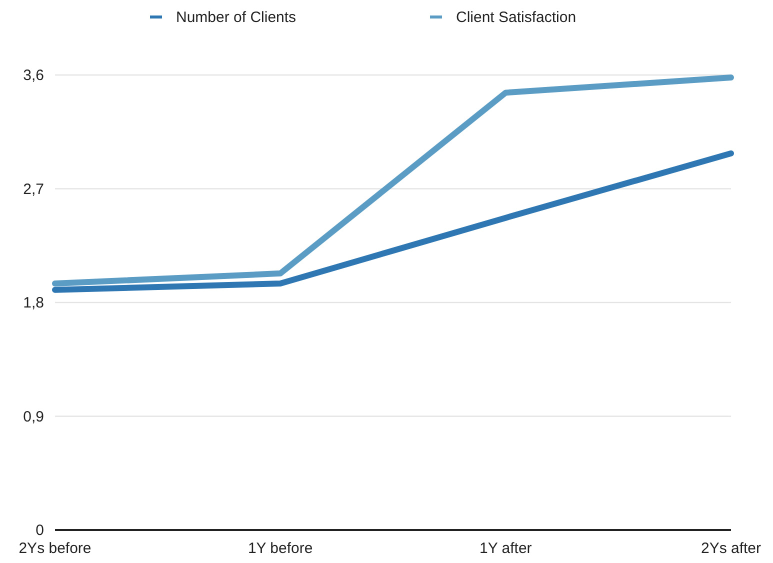  Describe the element at coordinates (236, 17) in the screenshot. I see `legend-label: Number of Clients` at that location.